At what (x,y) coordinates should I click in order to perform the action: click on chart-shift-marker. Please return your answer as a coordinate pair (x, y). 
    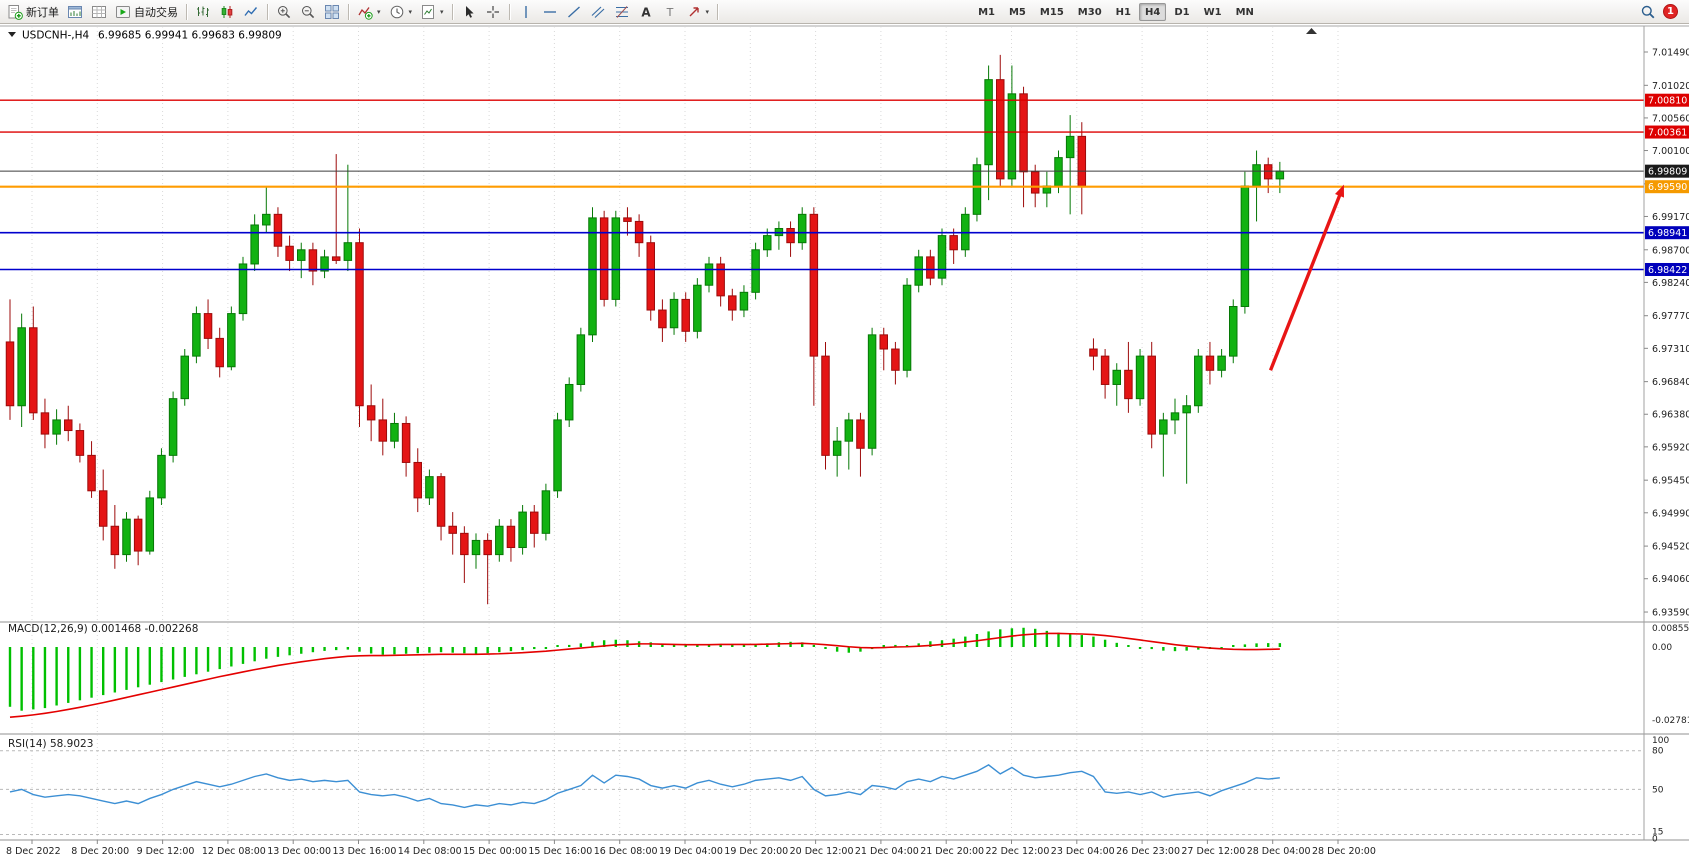
    Looking at the image, I should click on (1311, 31).